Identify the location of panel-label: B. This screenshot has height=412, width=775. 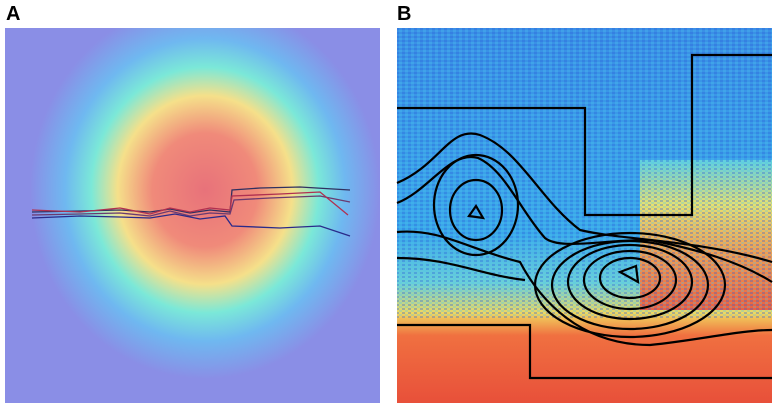
(404, 14).